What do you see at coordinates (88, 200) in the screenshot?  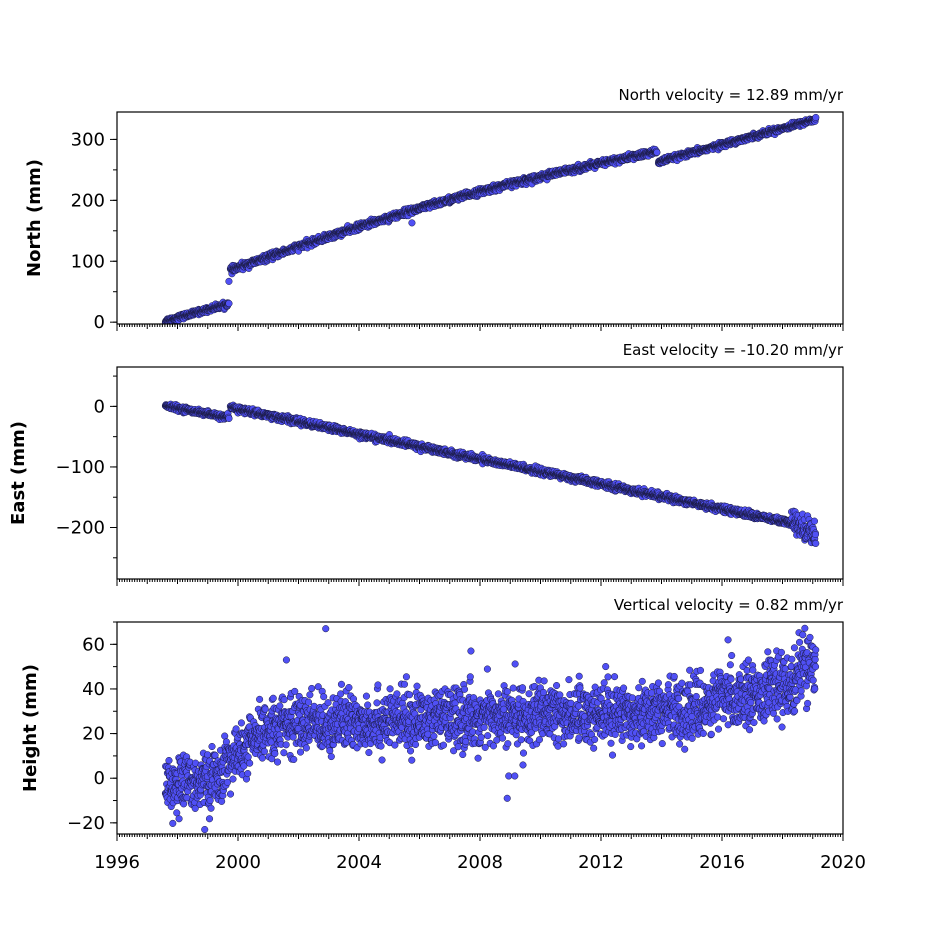 I see `y-tick-label: 200` at bounding box center [88, 200].